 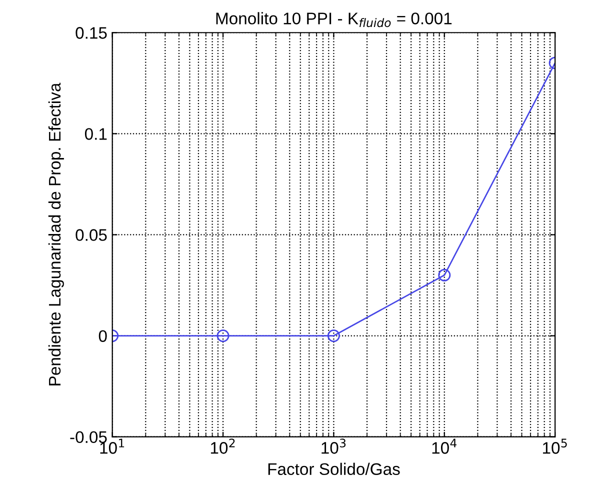 I want to click on y-tick-label: 0.15, so click(x=91, y=33).